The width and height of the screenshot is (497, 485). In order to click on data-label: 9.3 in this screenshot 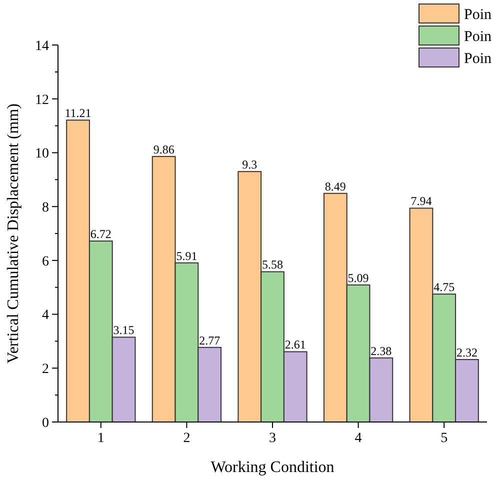, I will do `click(250, 165)`.